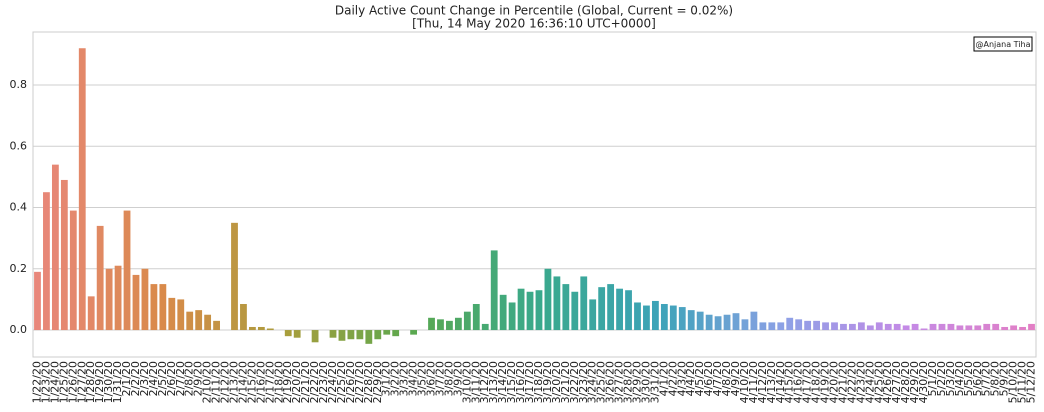  What do you see at coordinates (538, 382) in the screenshot?
I see `x-tick-label: 3/18/20` at bounding box center [538, 382].